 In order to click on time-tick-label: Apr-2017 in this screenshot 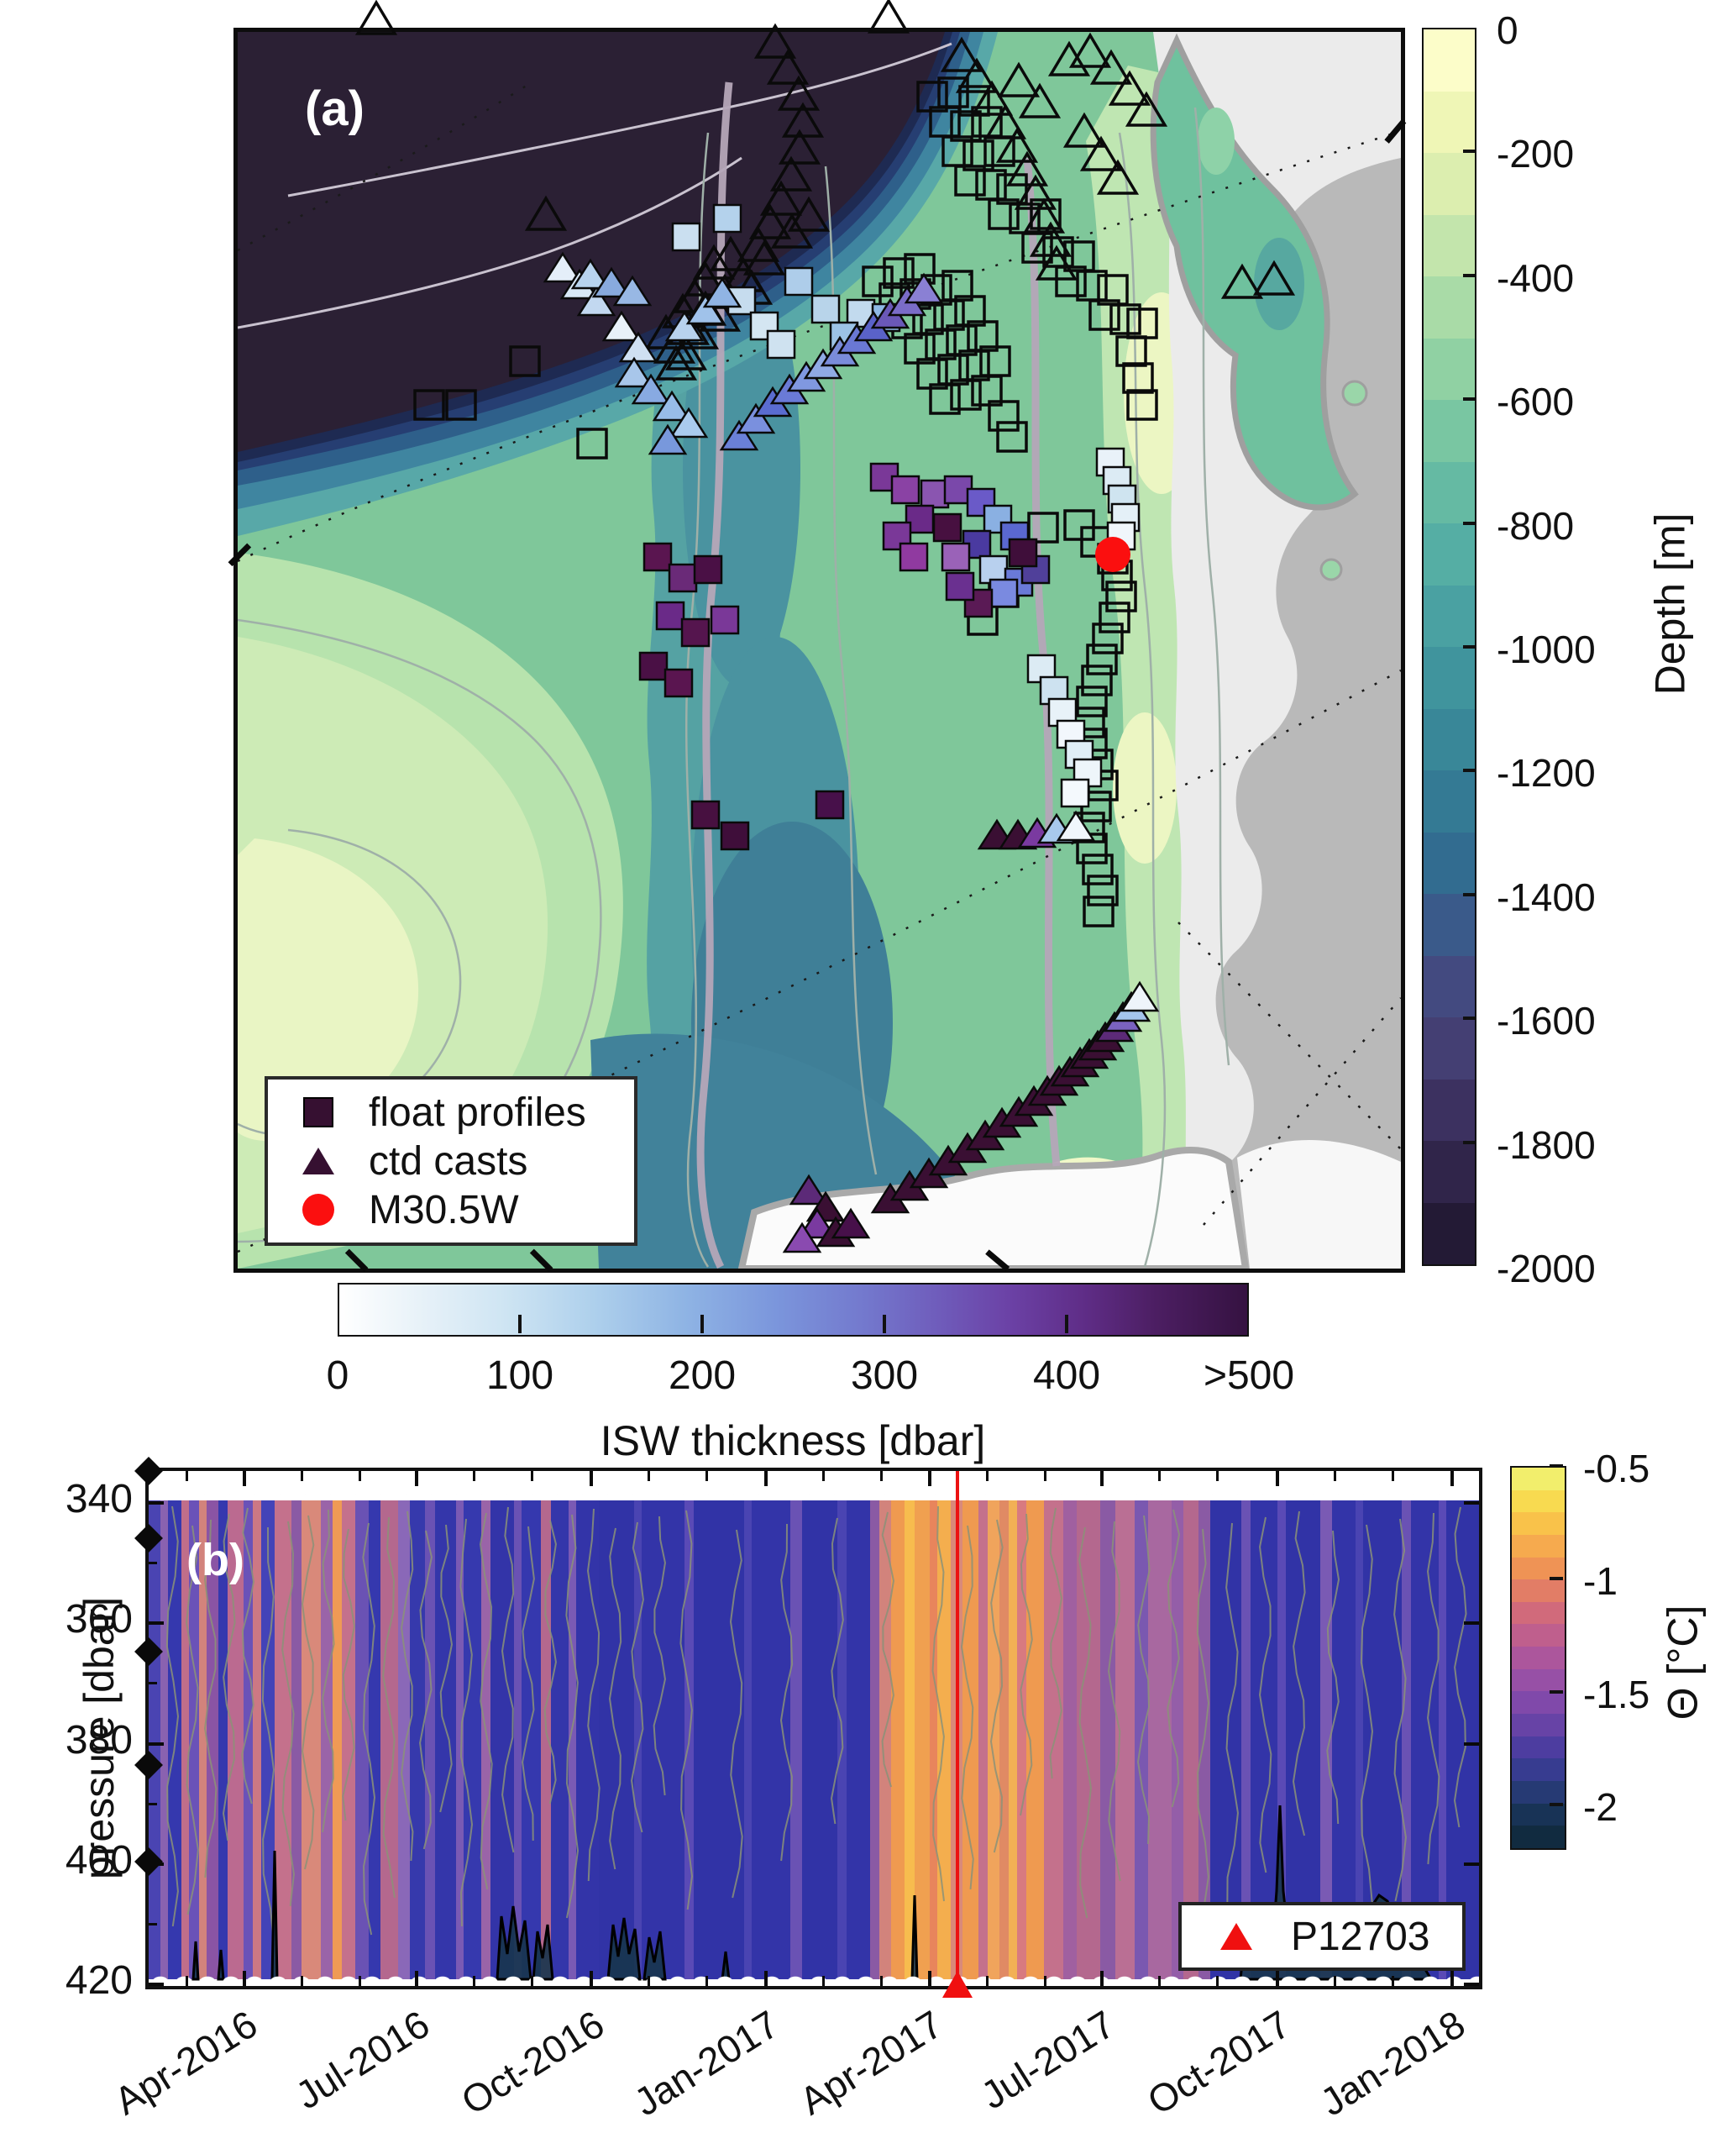, I will do `click(871, 2062)`.